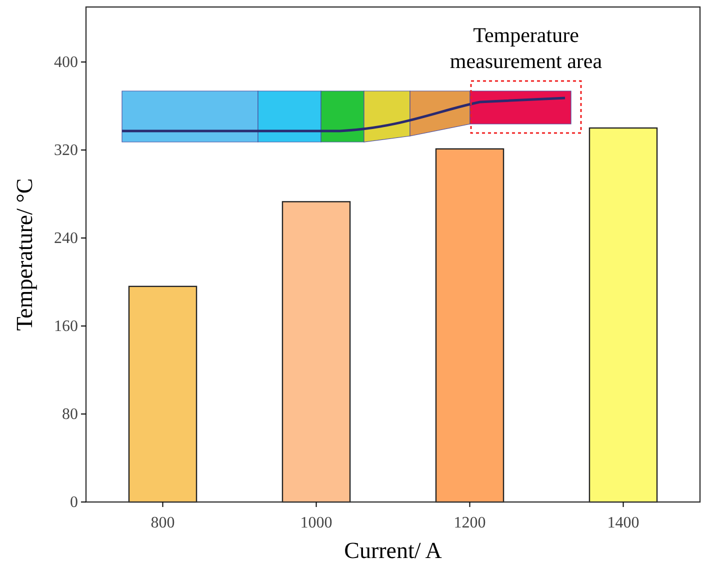 This screenshot has height=573, width=710. What do you see at coordinates (162, 523) in the screenshot?
I see `x-tick-label: 800` at bounding box center [162, 523].